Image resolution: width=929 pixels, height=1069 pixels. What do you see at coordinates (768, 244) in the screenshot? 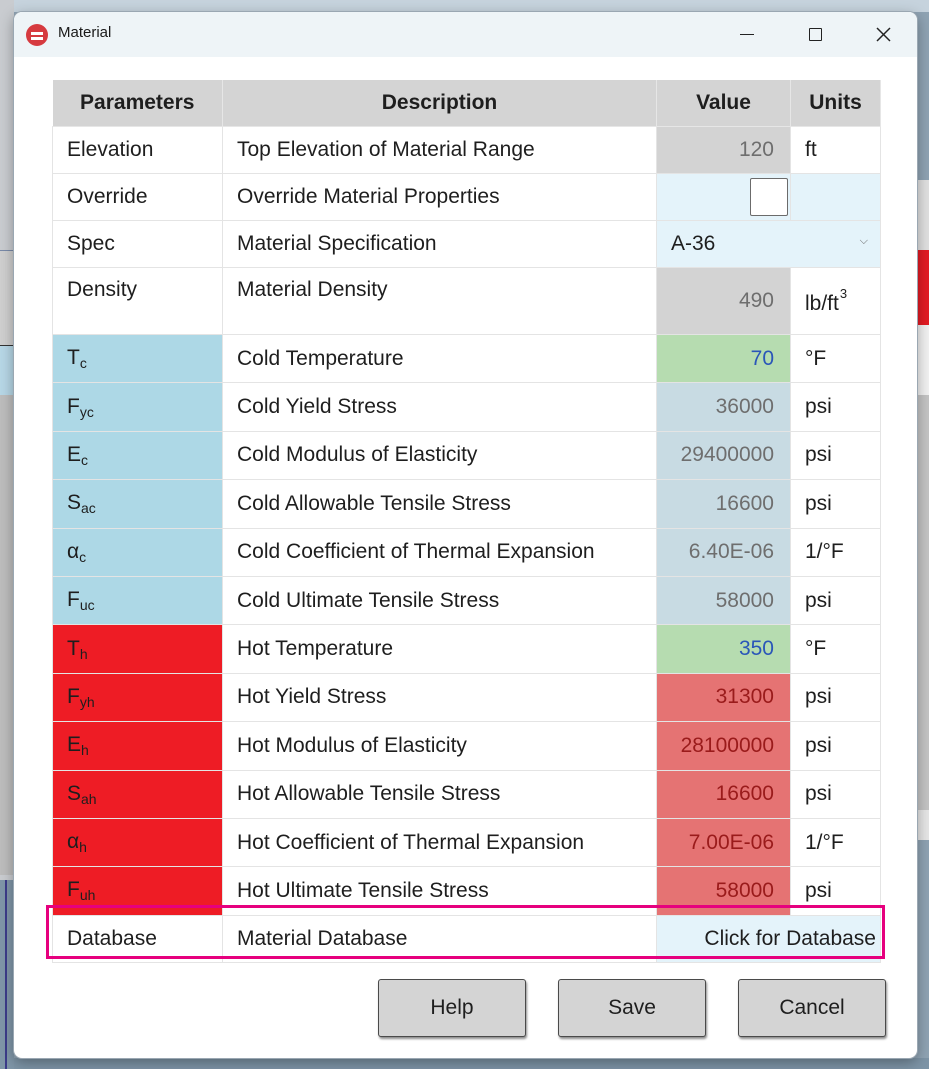
I see `spec-dropdown: A-36 ⌵` at bounding box center [768, 244].